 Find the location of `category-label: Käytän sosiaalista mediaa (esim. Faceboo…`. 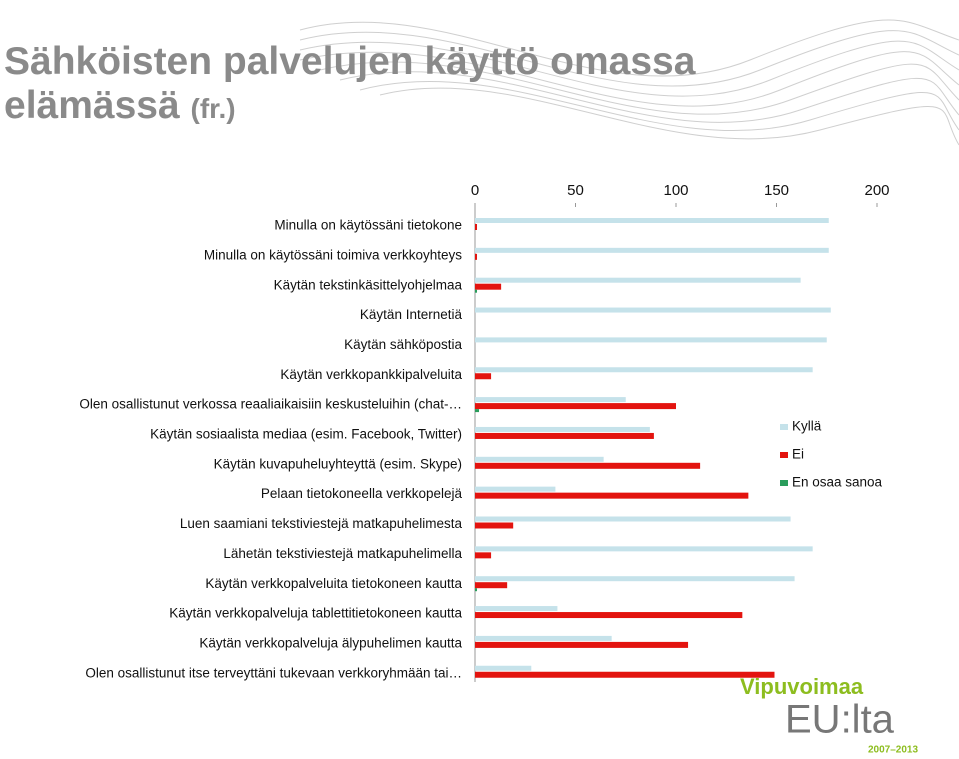

category-label: Käytän sosiaalista mediaa (esim. Faceboo… is located at coordinates (306, 434).